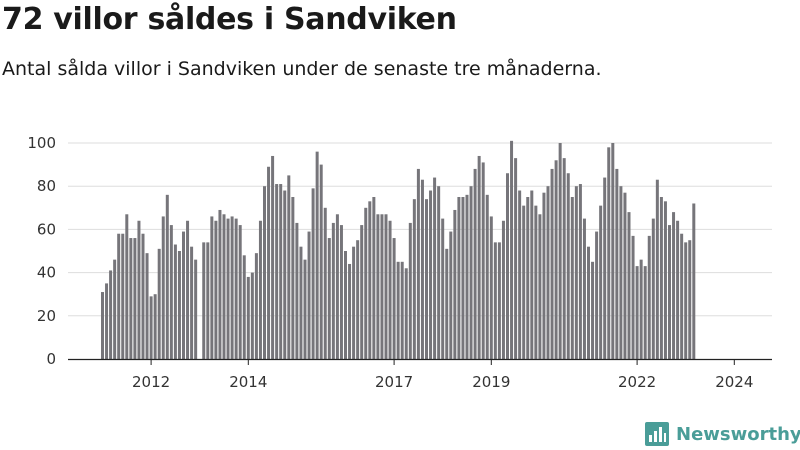  I want to click on y-tick-label-40: 40, so click(46, 273).